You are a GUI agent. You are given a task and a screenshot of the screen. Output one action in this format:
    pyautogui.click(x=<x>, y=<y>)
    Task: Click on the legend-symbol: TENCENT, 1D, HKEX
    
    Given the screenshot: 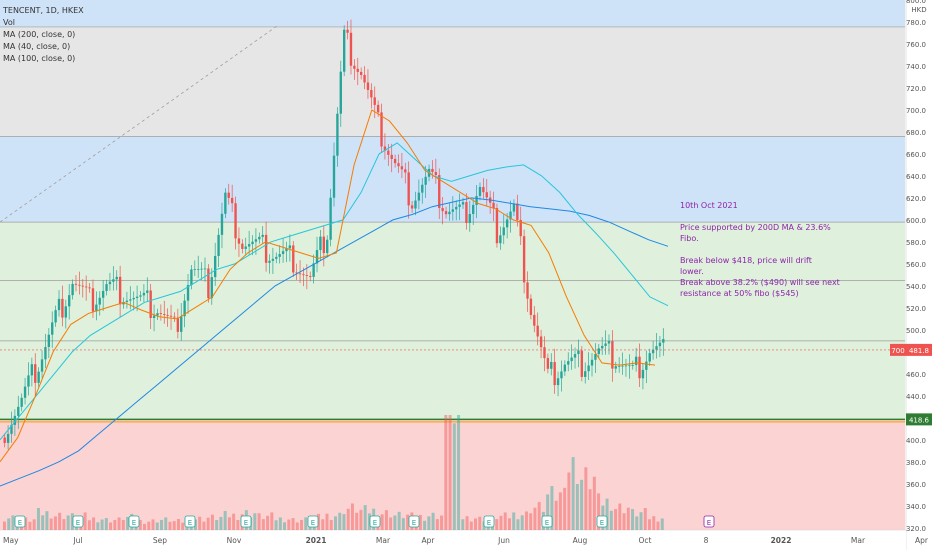 What is the action you would take?
    pyautogui.click(x=43, y=10)
    